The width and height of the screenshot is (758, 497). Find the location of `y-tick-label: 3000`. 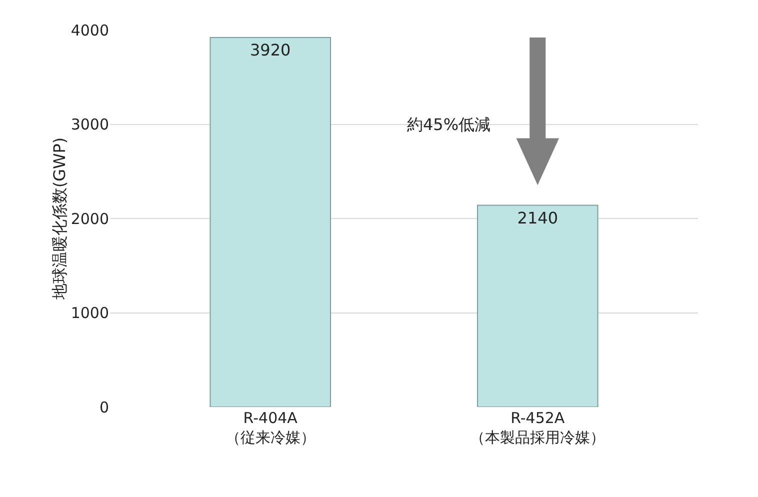

y-tick-label: 3000 is located at coordinates (89, 125).